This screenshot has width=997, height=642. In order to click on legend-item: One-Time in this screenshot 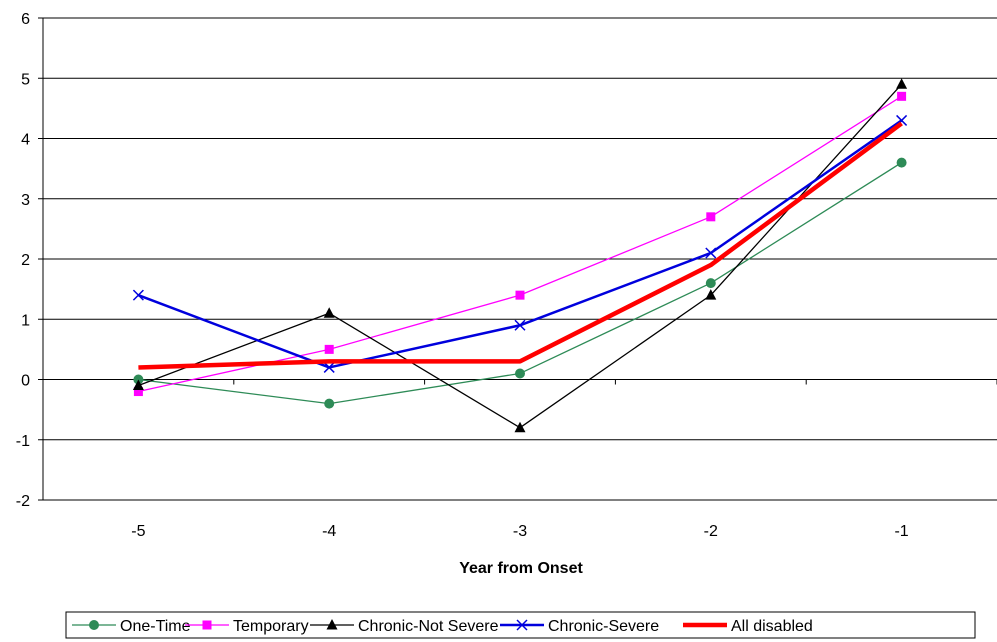, I will do `click(131, 626)`.